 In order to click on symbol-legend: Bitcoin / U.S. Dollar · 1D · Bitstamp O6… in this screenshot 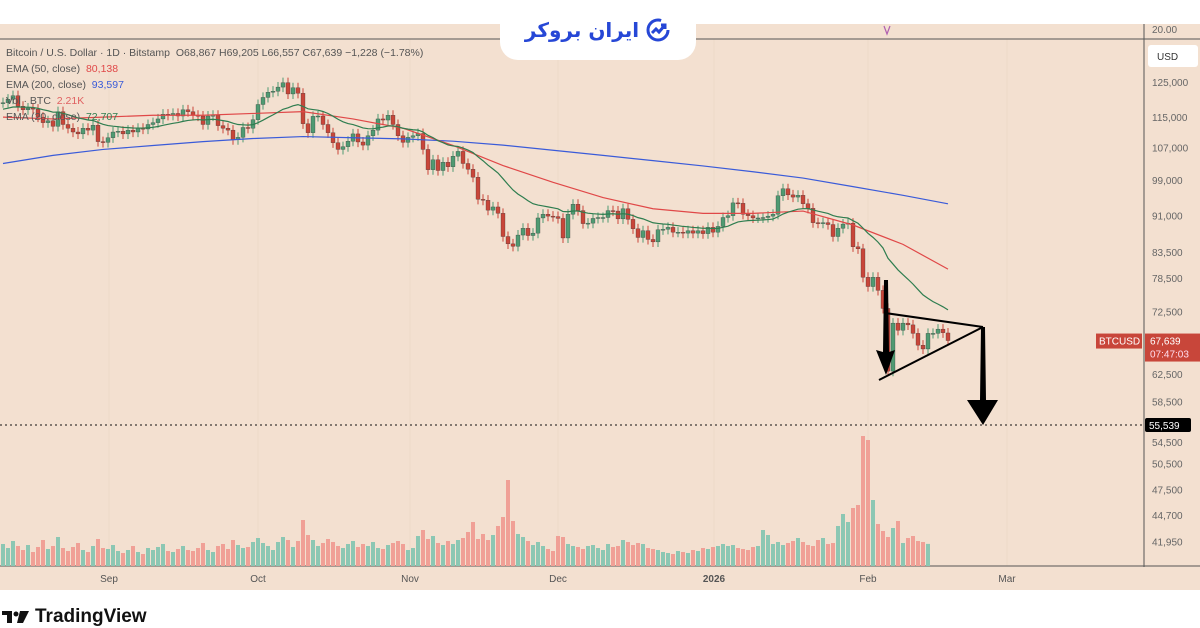, I will do `click(214, 53)`.